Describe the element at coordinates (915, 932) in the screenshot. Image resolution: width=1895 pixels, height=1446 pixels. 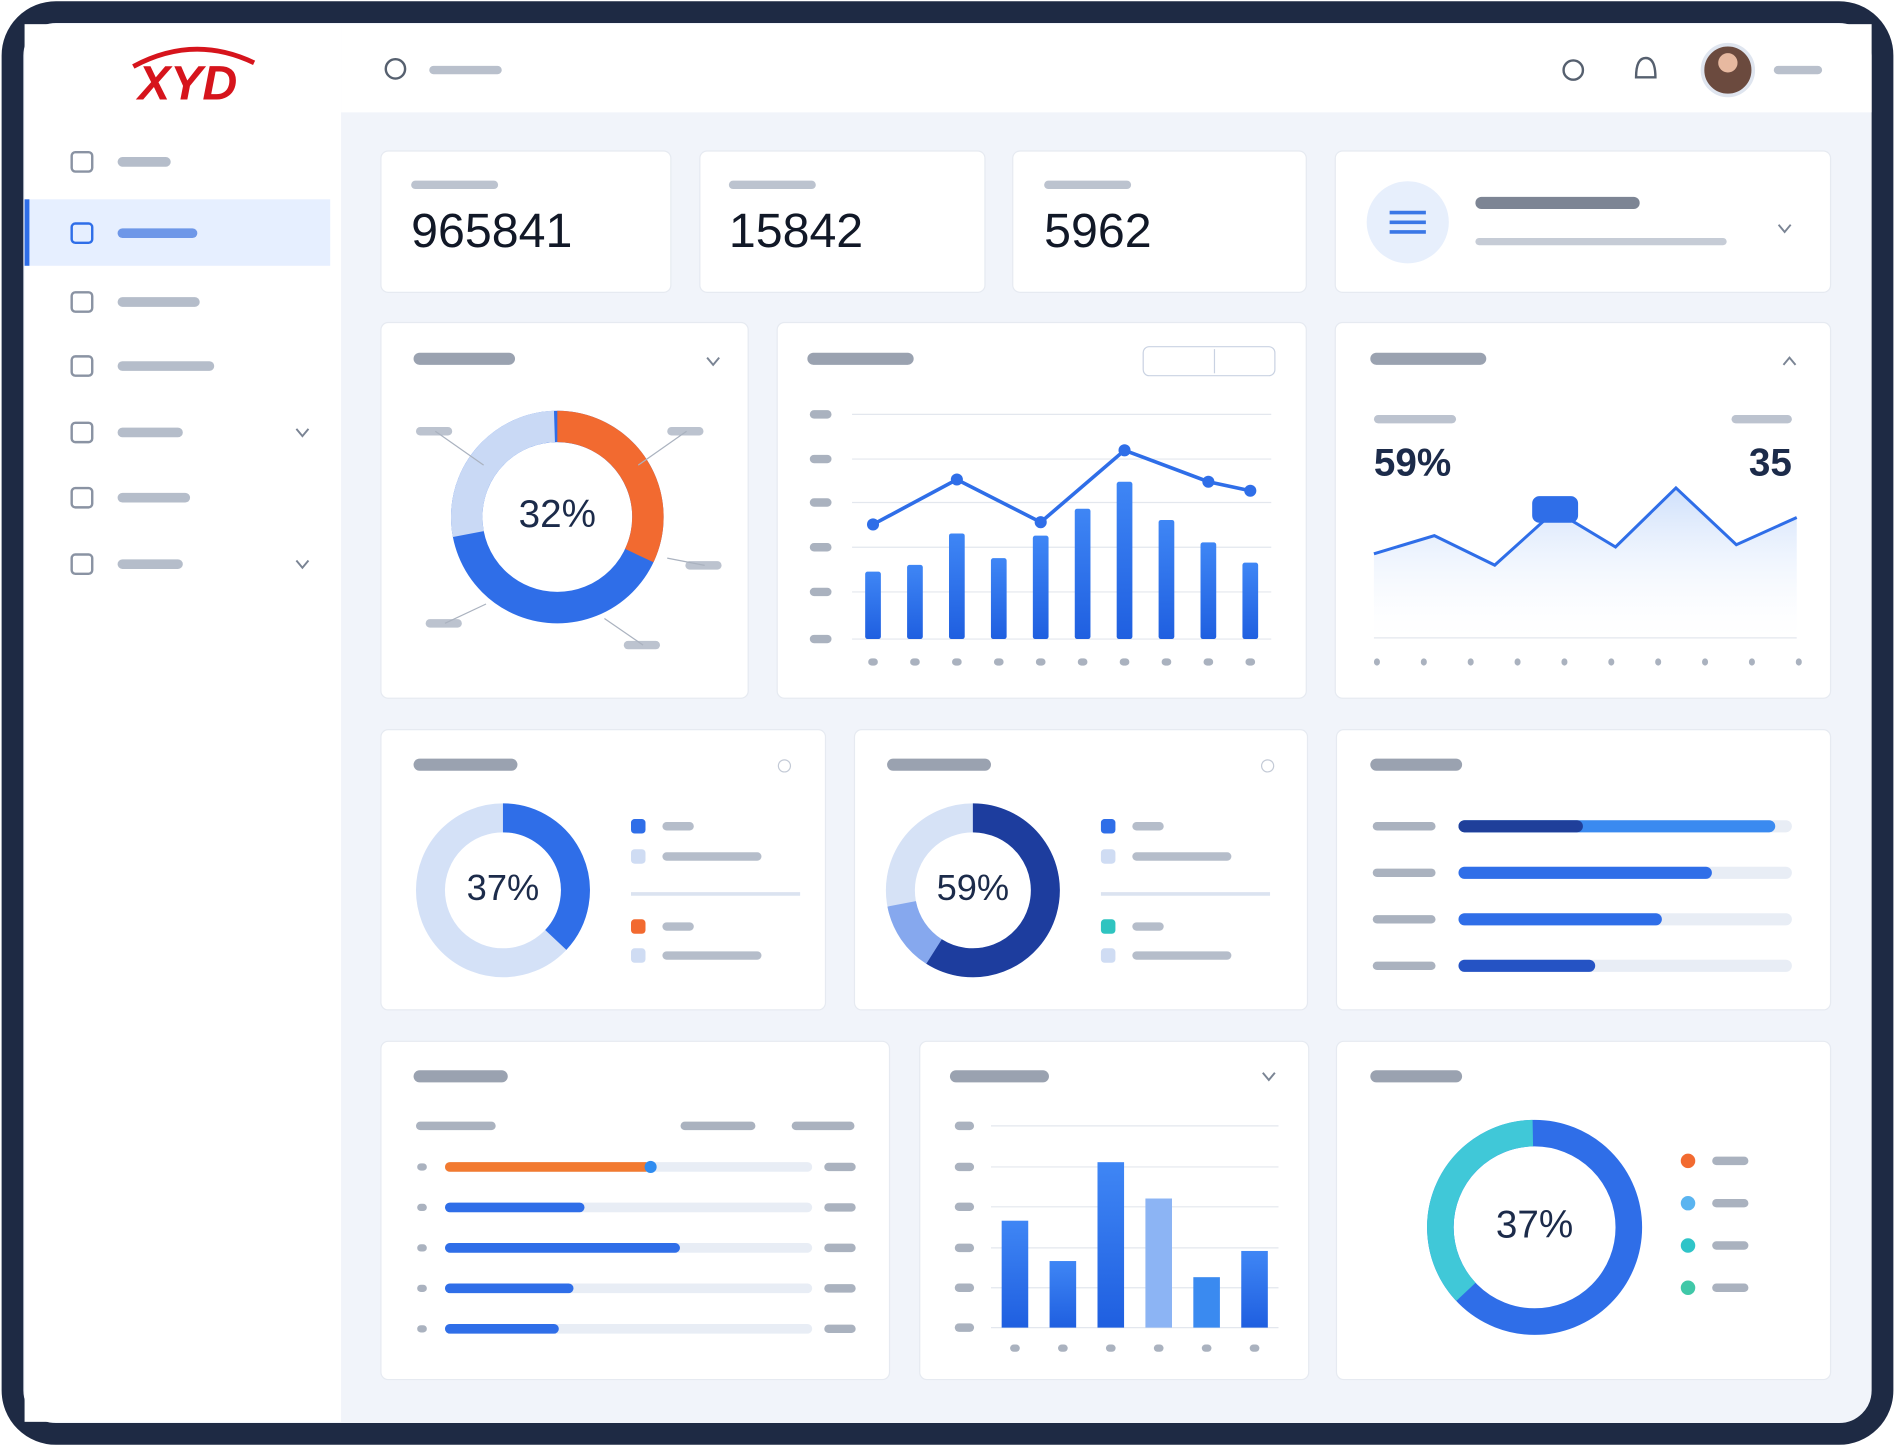
I see `donut-segment` at that location.